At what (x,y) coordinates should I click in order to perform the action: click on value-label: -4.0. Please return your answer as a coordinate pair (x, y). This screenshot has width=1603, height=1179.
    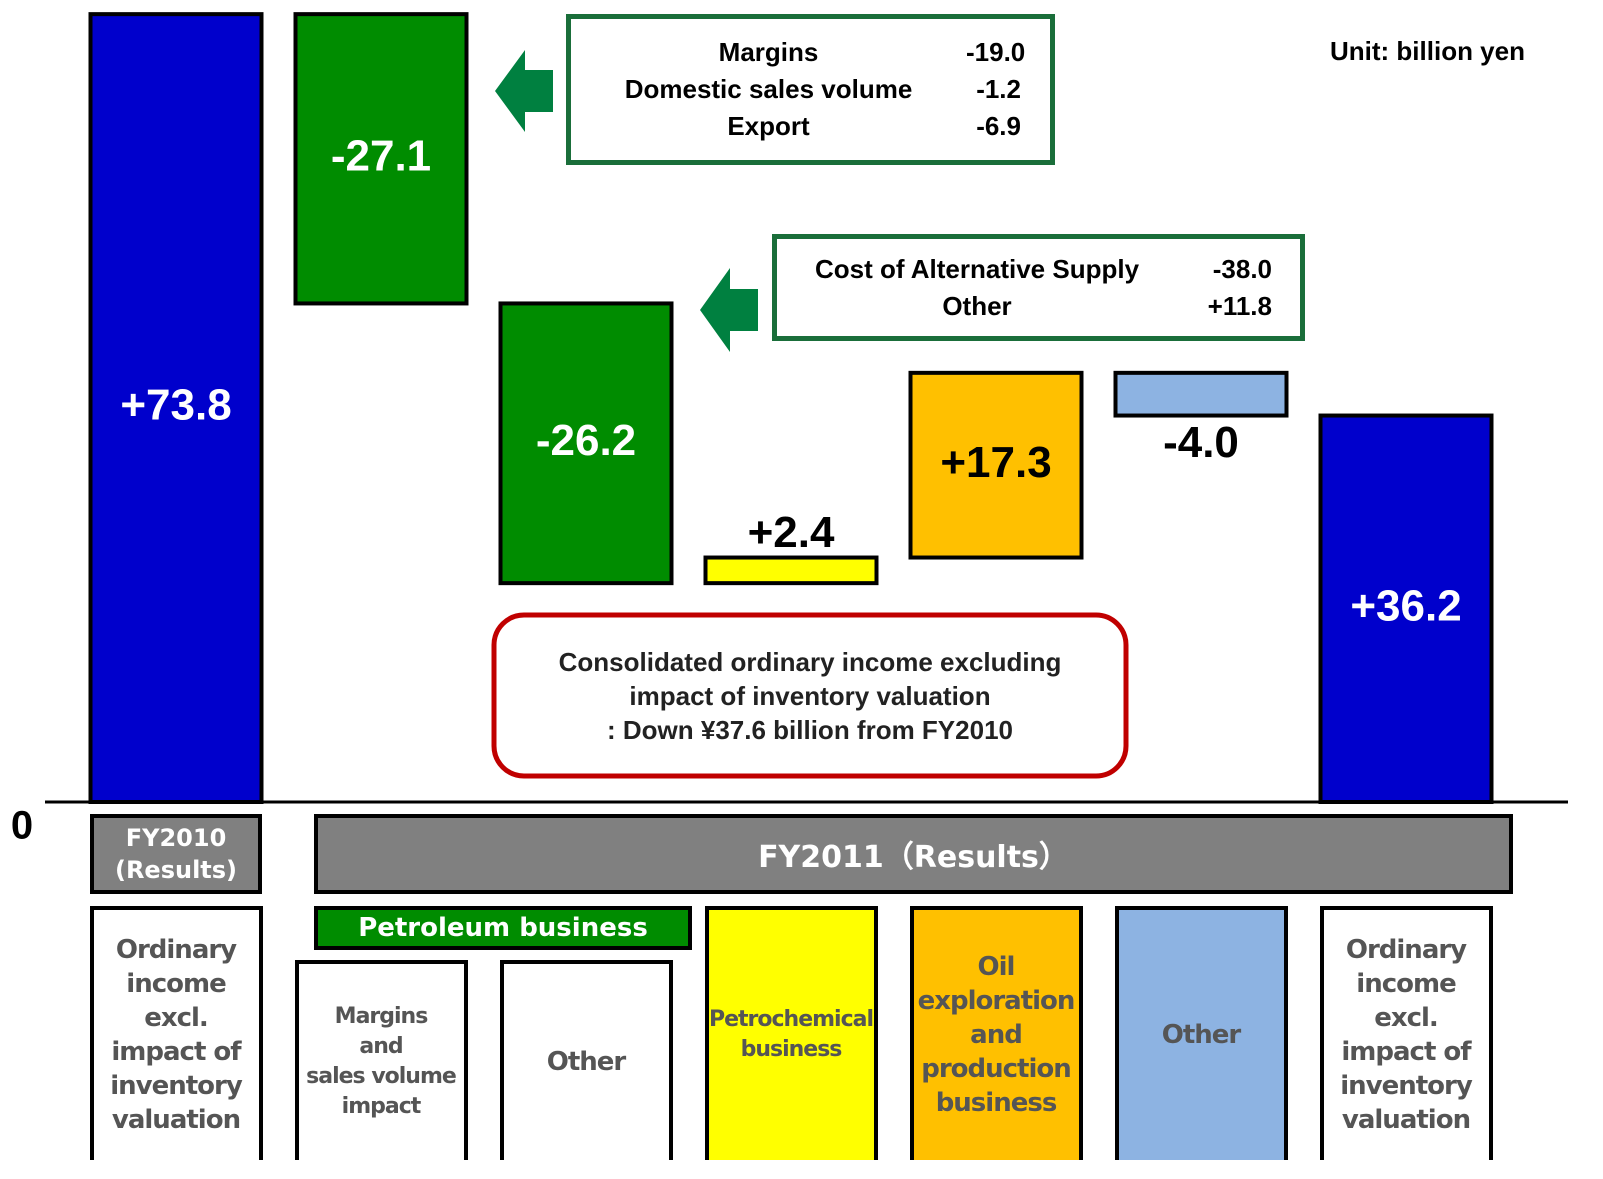
    Looking at the image, I should click on (1201, 442).